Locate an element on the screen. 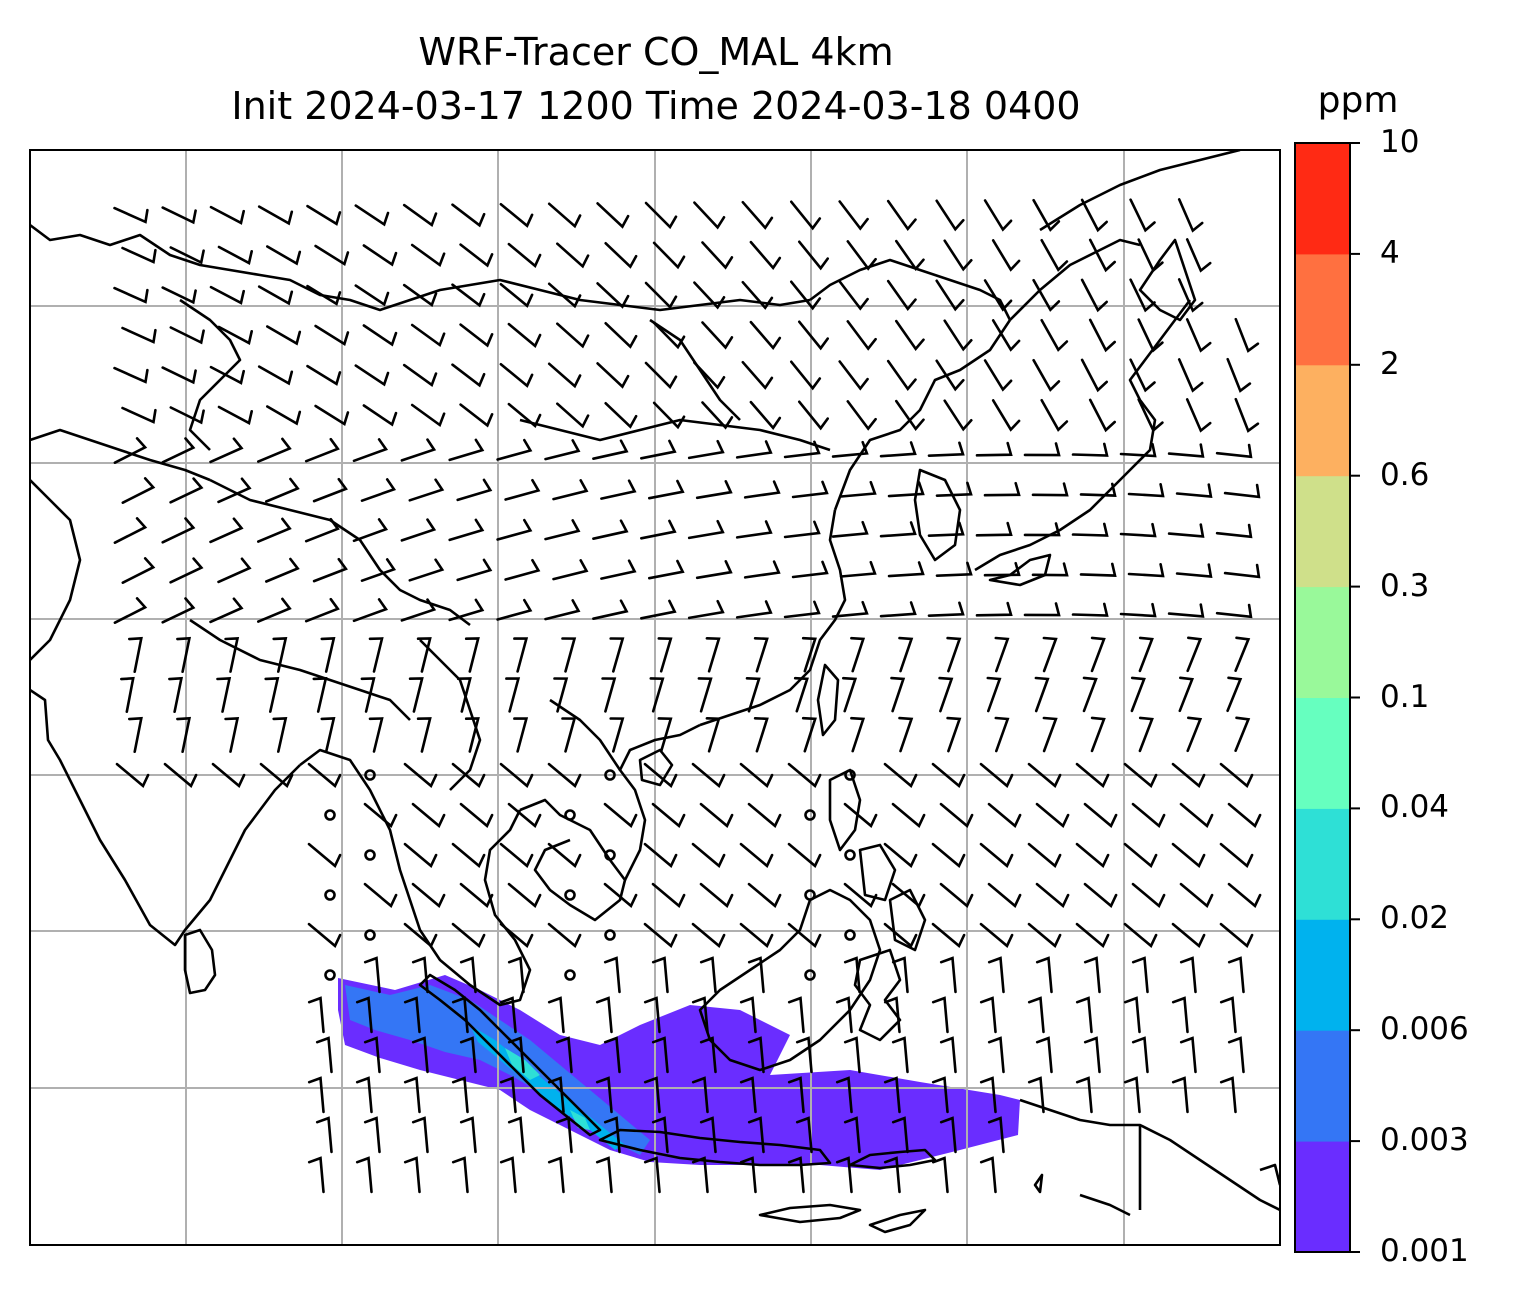 The width and height of the screenshot is (1528, 1306). colorbar-segment is located at coordinates (1322, 753).